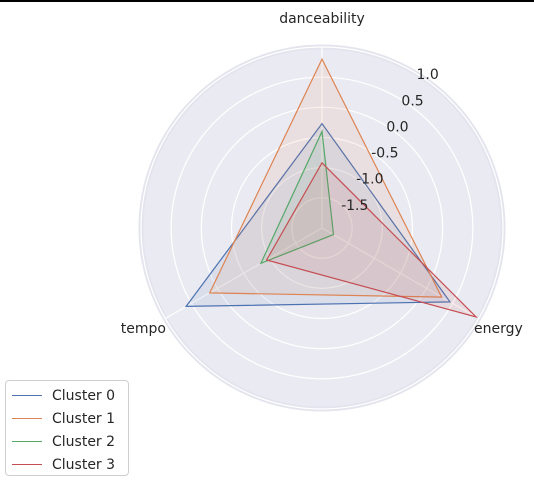 Image resolution: width=534 pixels, height=483 pixels. Describe the element at coordinates (369, 180) in the screenshot. I see `radial-tick-label: -1.0` at that location.